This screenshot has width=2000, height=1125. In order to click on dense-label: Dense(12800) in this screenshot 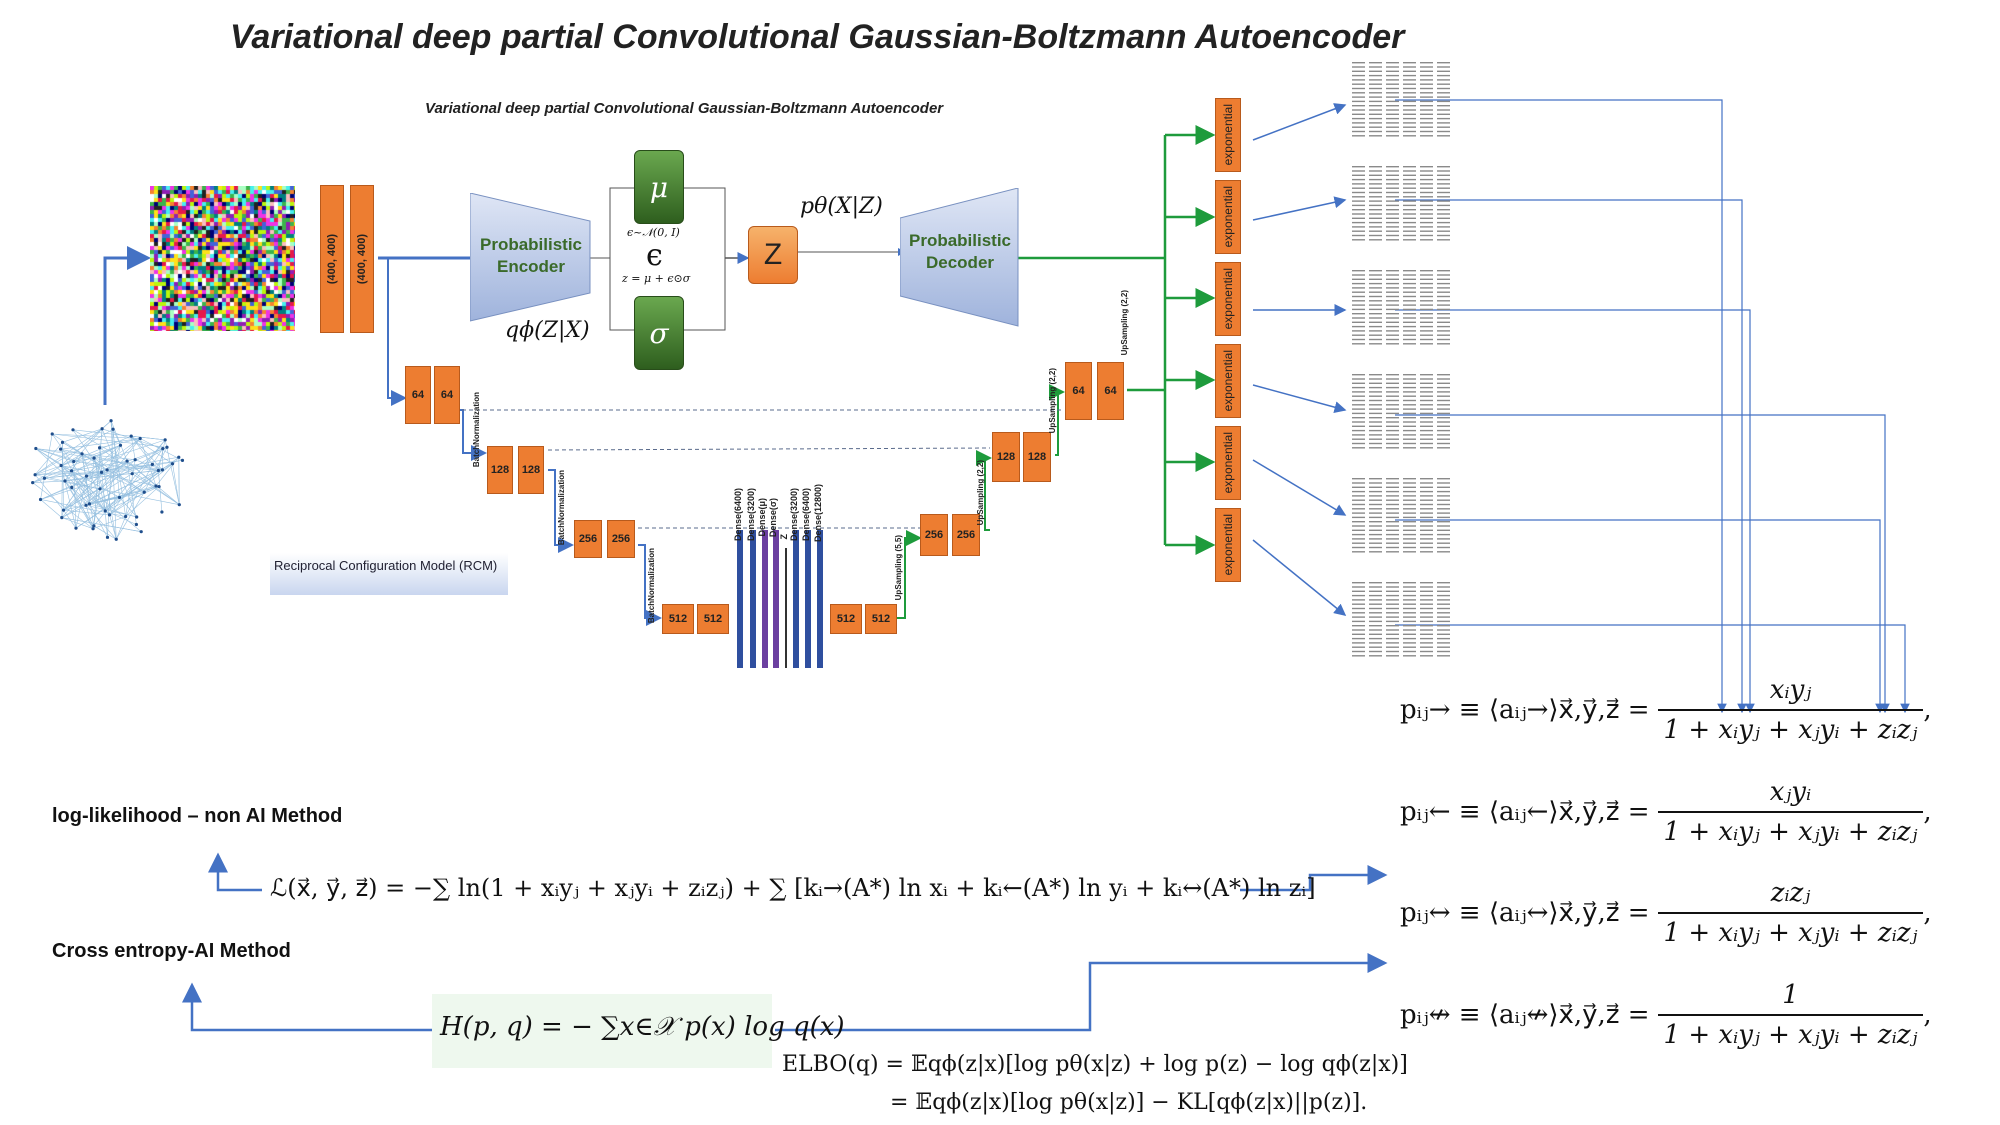, I will do `click(818, 513)`.